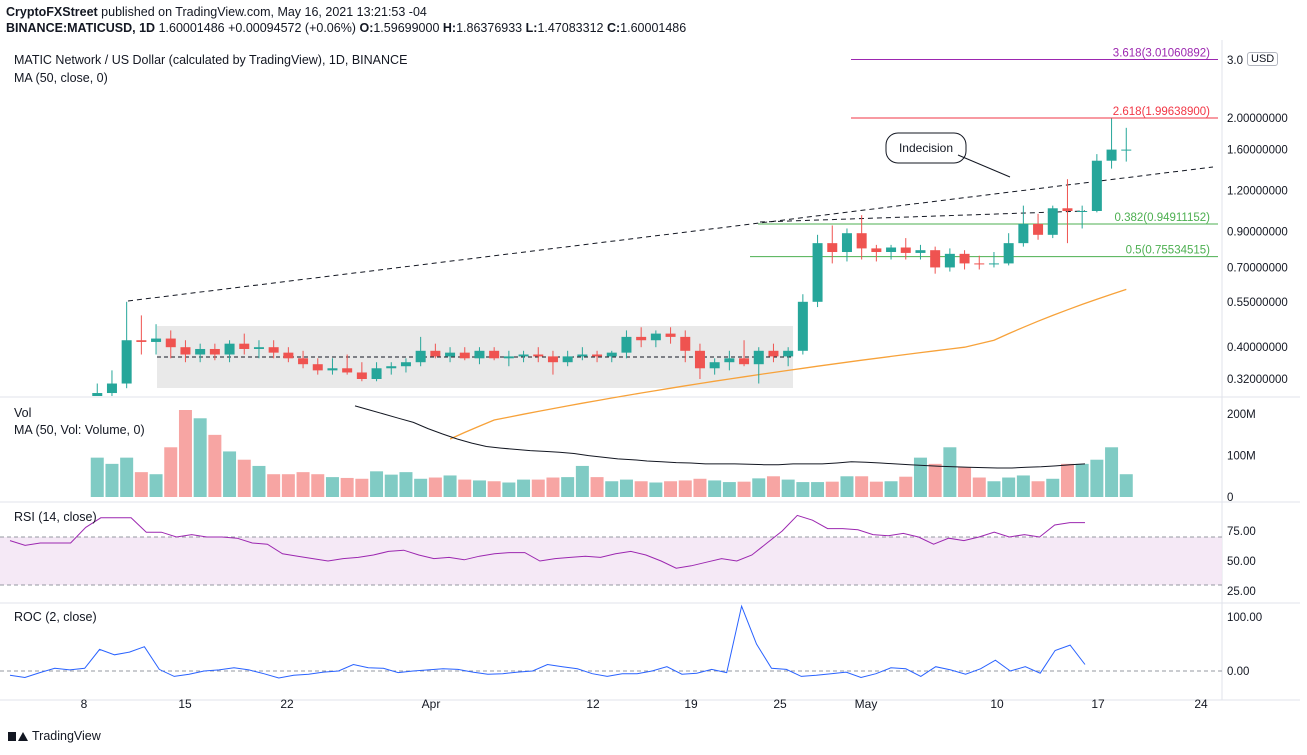 The image size is (1307, 755). Describe the element at coordinates (1235, 61) in the screenshot. I see `price-tick-label: 3.0` at that location.